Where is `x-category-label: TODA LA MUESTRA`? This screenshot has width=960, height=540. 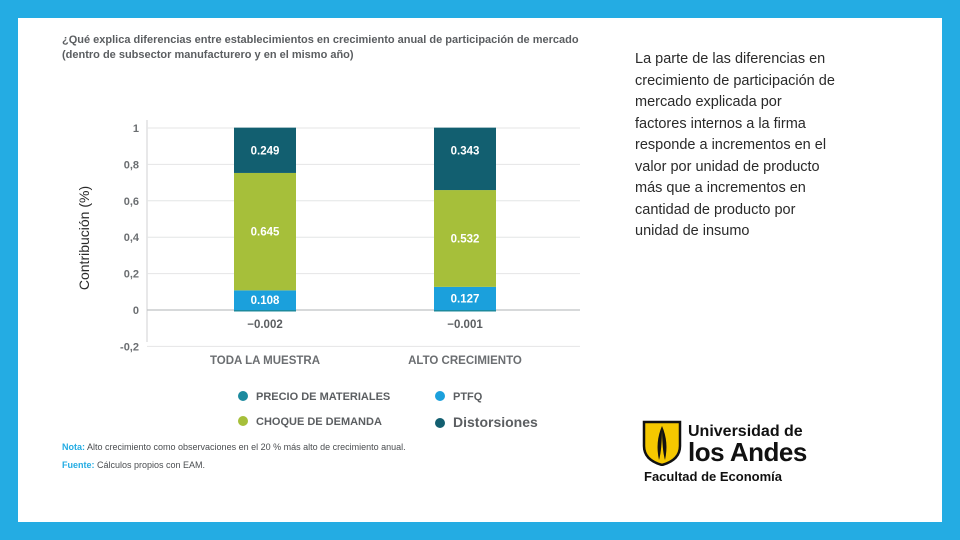 x-category-label: TODA LA MUESTRA is located at coordinates (265, 361).